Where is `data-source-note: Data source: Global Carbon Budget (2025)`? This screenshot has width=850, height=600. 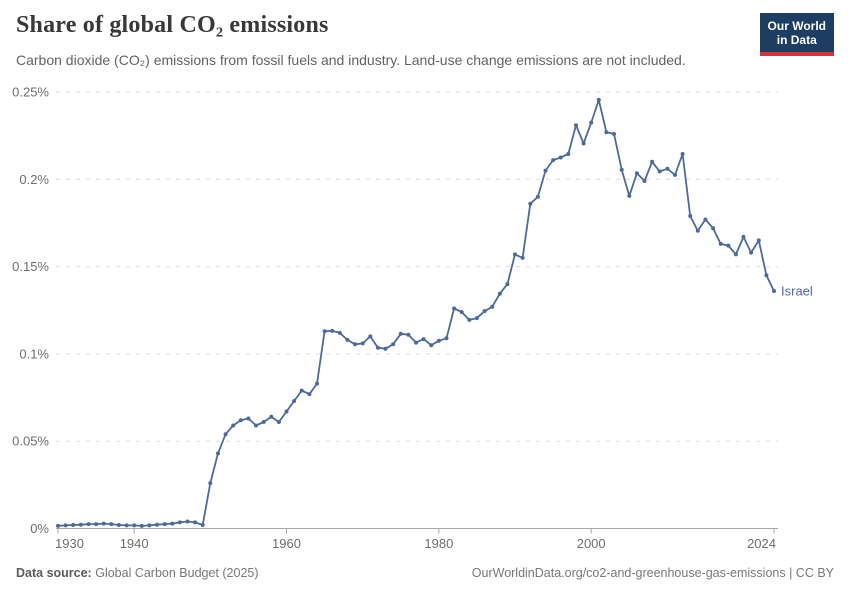
data-source-note: Data source: Global Carbon Budget (2025) is located at coordinates (137, 573).